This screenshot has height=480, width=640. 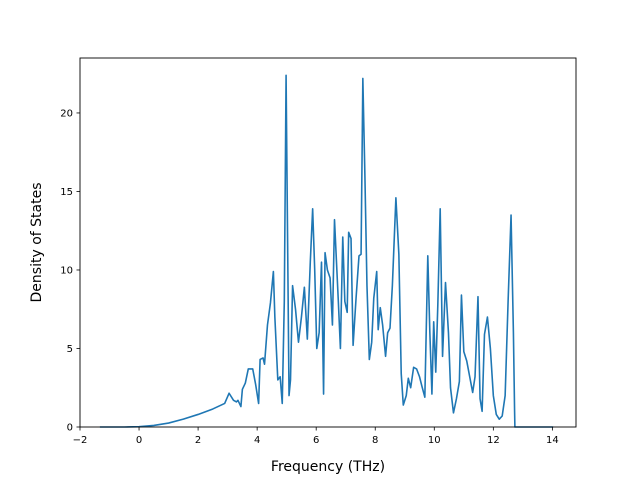 What do you see at coordinates (37, 243) in the screenshot?
I see `y-axis-label: Density of States` at bounding box center [37, 243].